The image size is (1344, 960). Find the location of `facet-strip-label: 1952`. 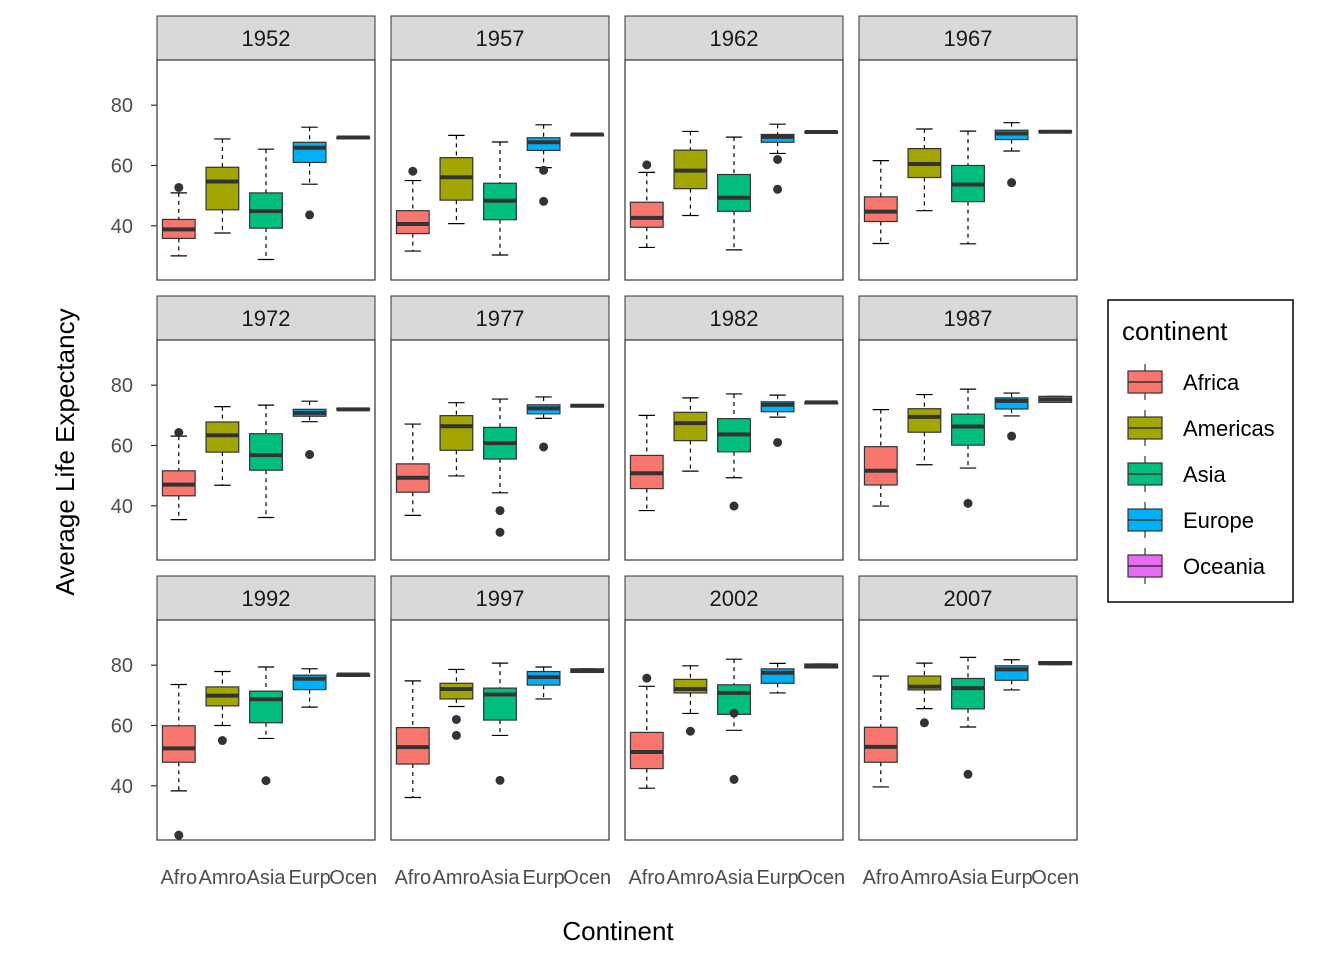

facet-strip-label: 1952 is located at coordinates (266, 38).